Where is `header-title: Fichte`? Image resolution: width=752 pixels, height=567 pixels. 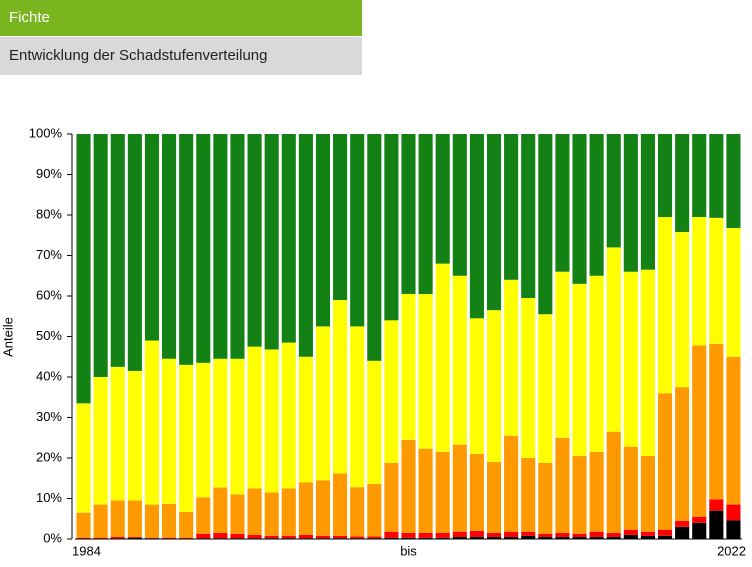 header-title: Fichte is located at coordinates (181, 18).